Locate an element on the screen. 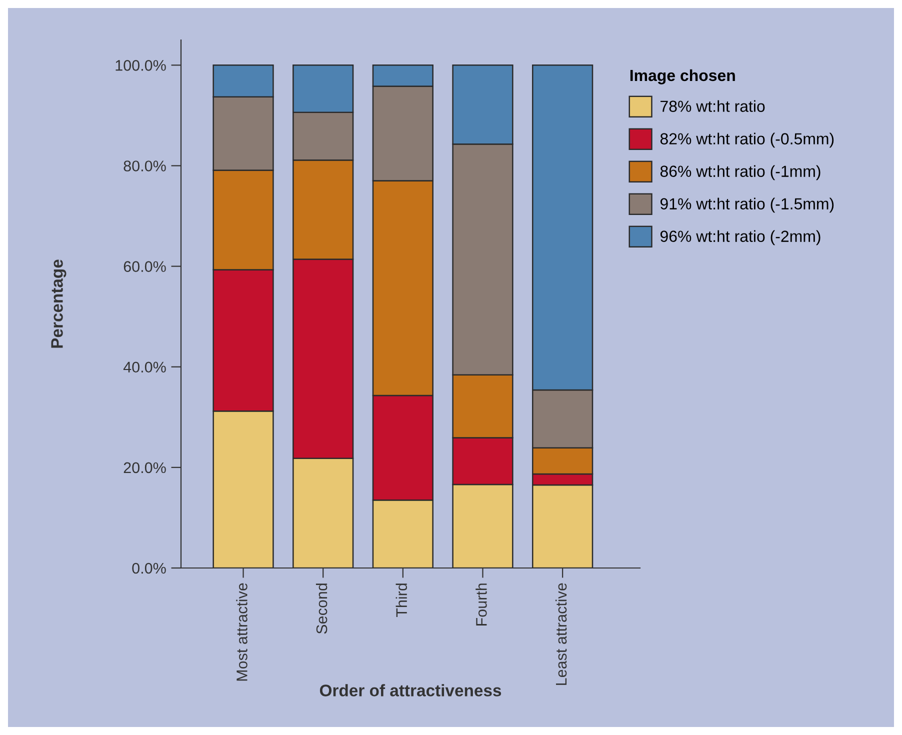 This screenshot has height=735, width=902. x-tick-label: Third is located at coordinates (402, 601).